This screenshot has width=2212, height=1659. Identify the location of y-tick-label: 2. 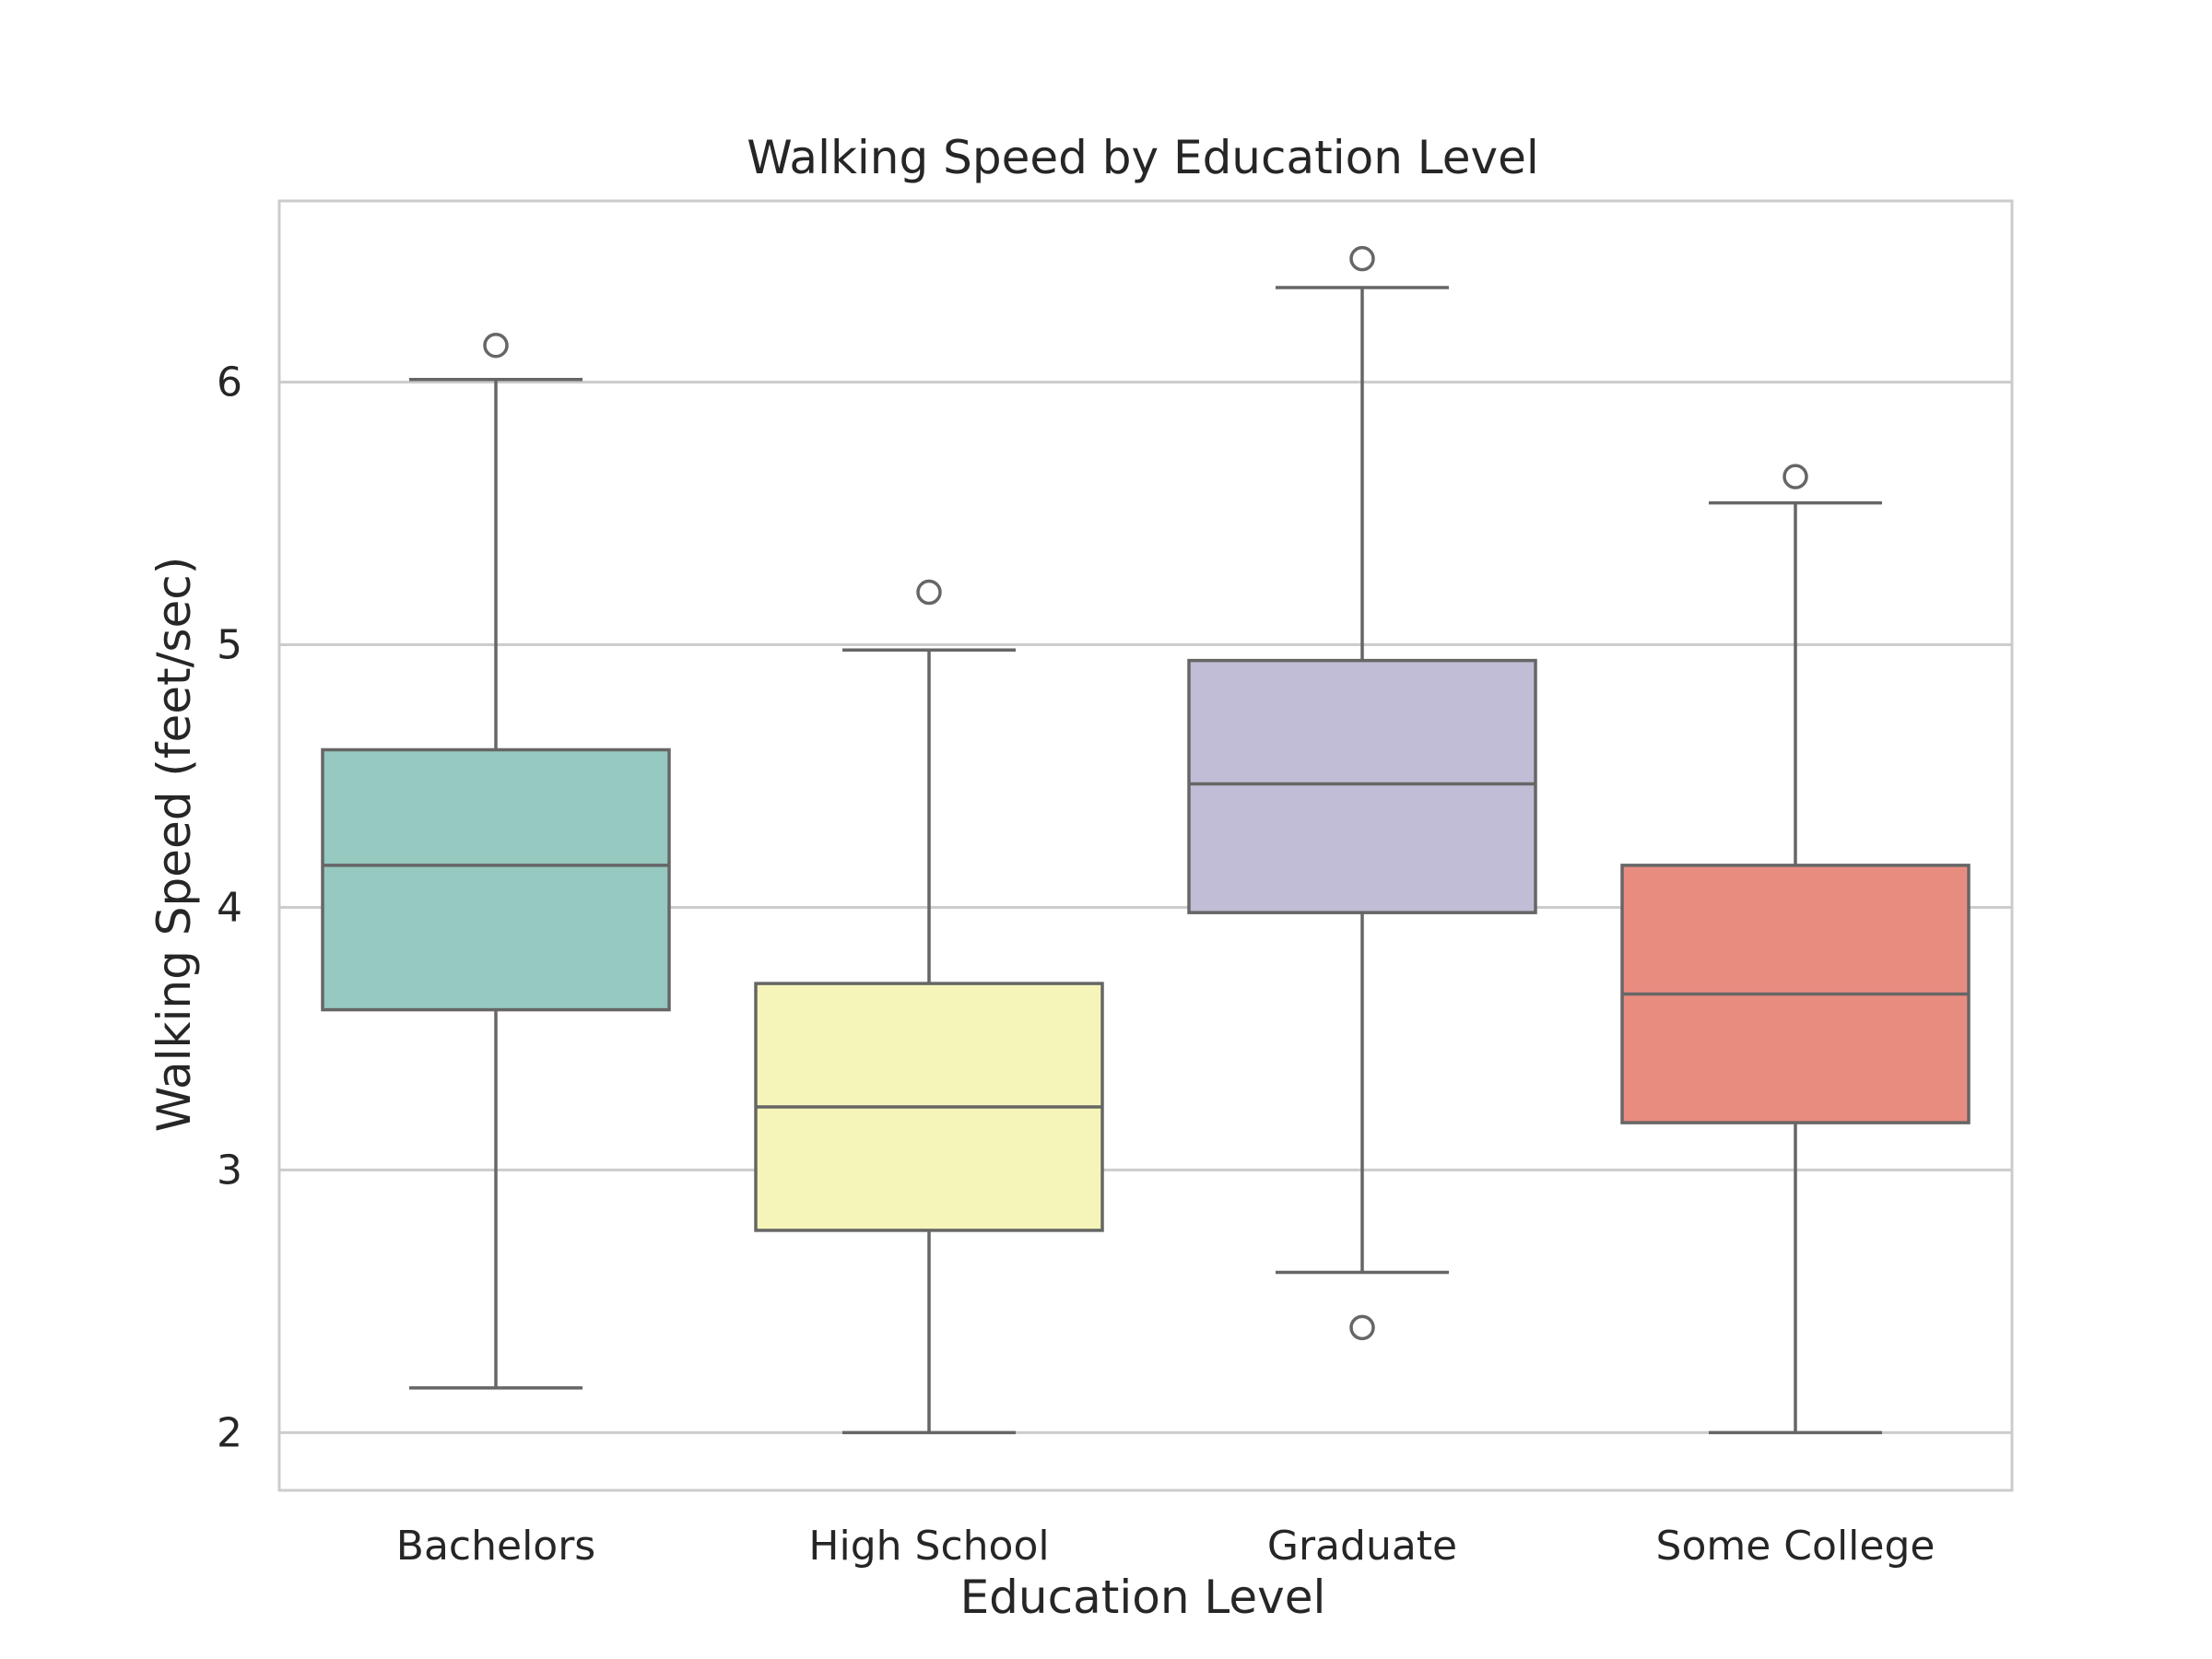
(229, 1432).